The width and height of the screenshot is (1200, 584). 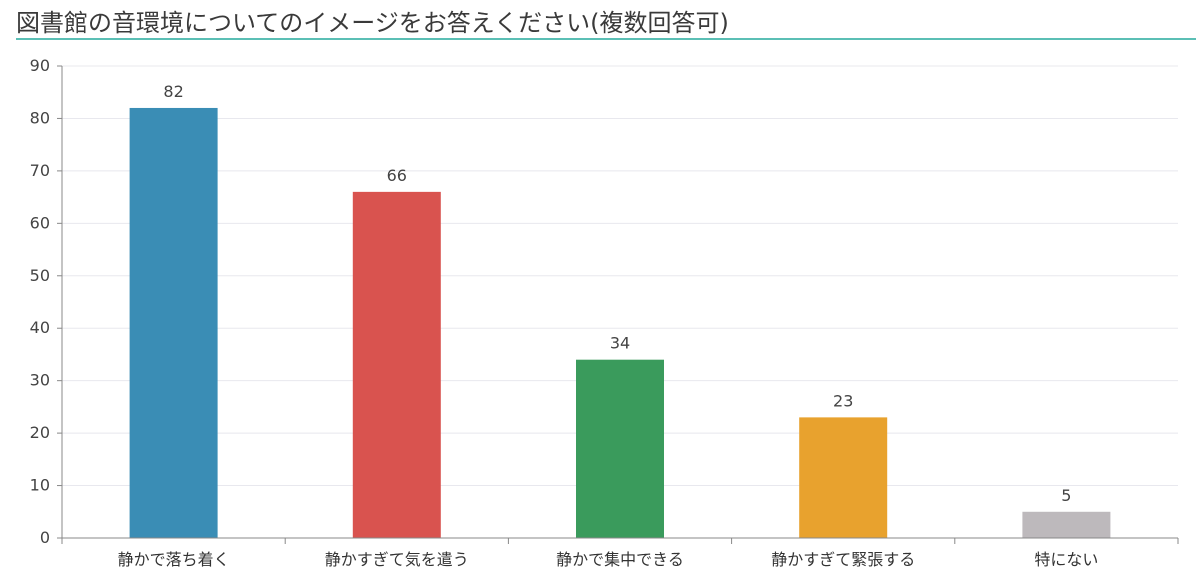 I want to click on y-tick-label: 20, so click(x=40, y=432).